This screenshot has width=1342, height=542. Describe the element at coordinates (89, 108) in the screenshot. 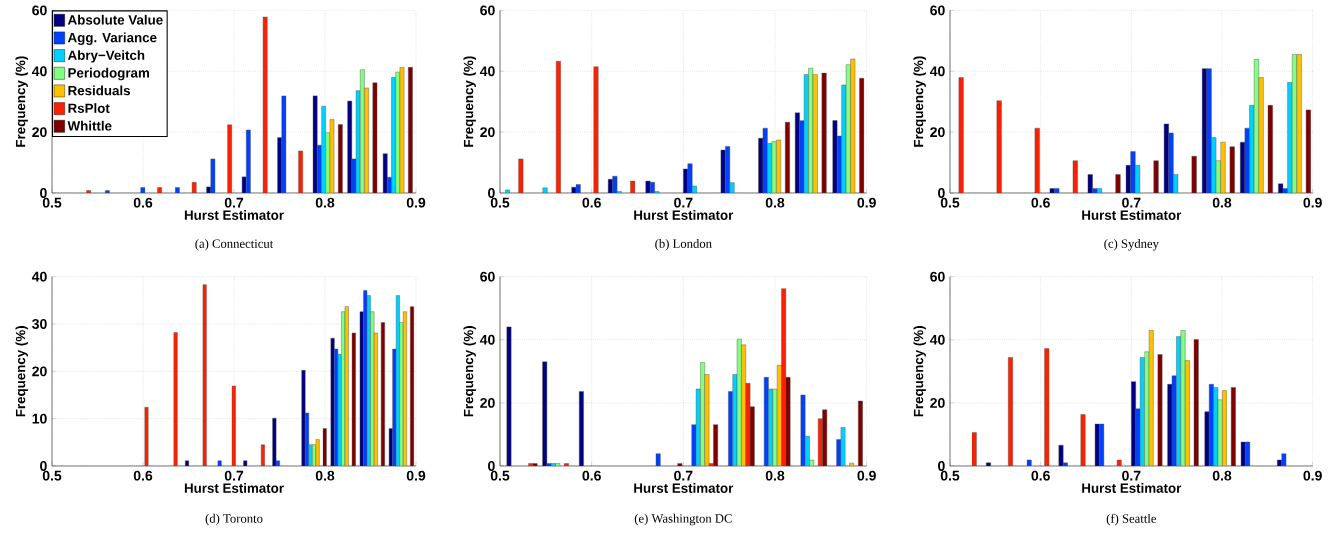

I see `legend-label: RsPlot` at that location.